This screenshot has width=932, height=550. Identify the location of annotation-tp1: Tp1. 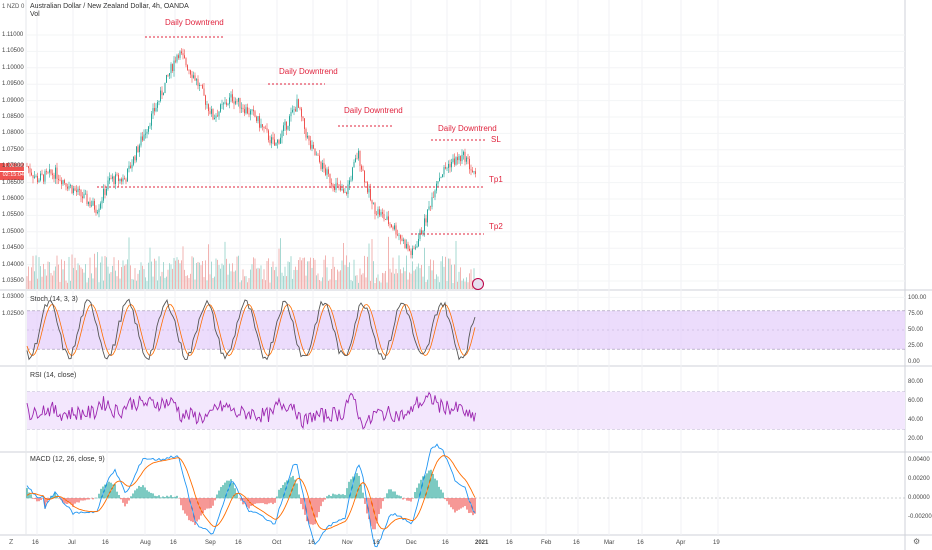
(496, 179).